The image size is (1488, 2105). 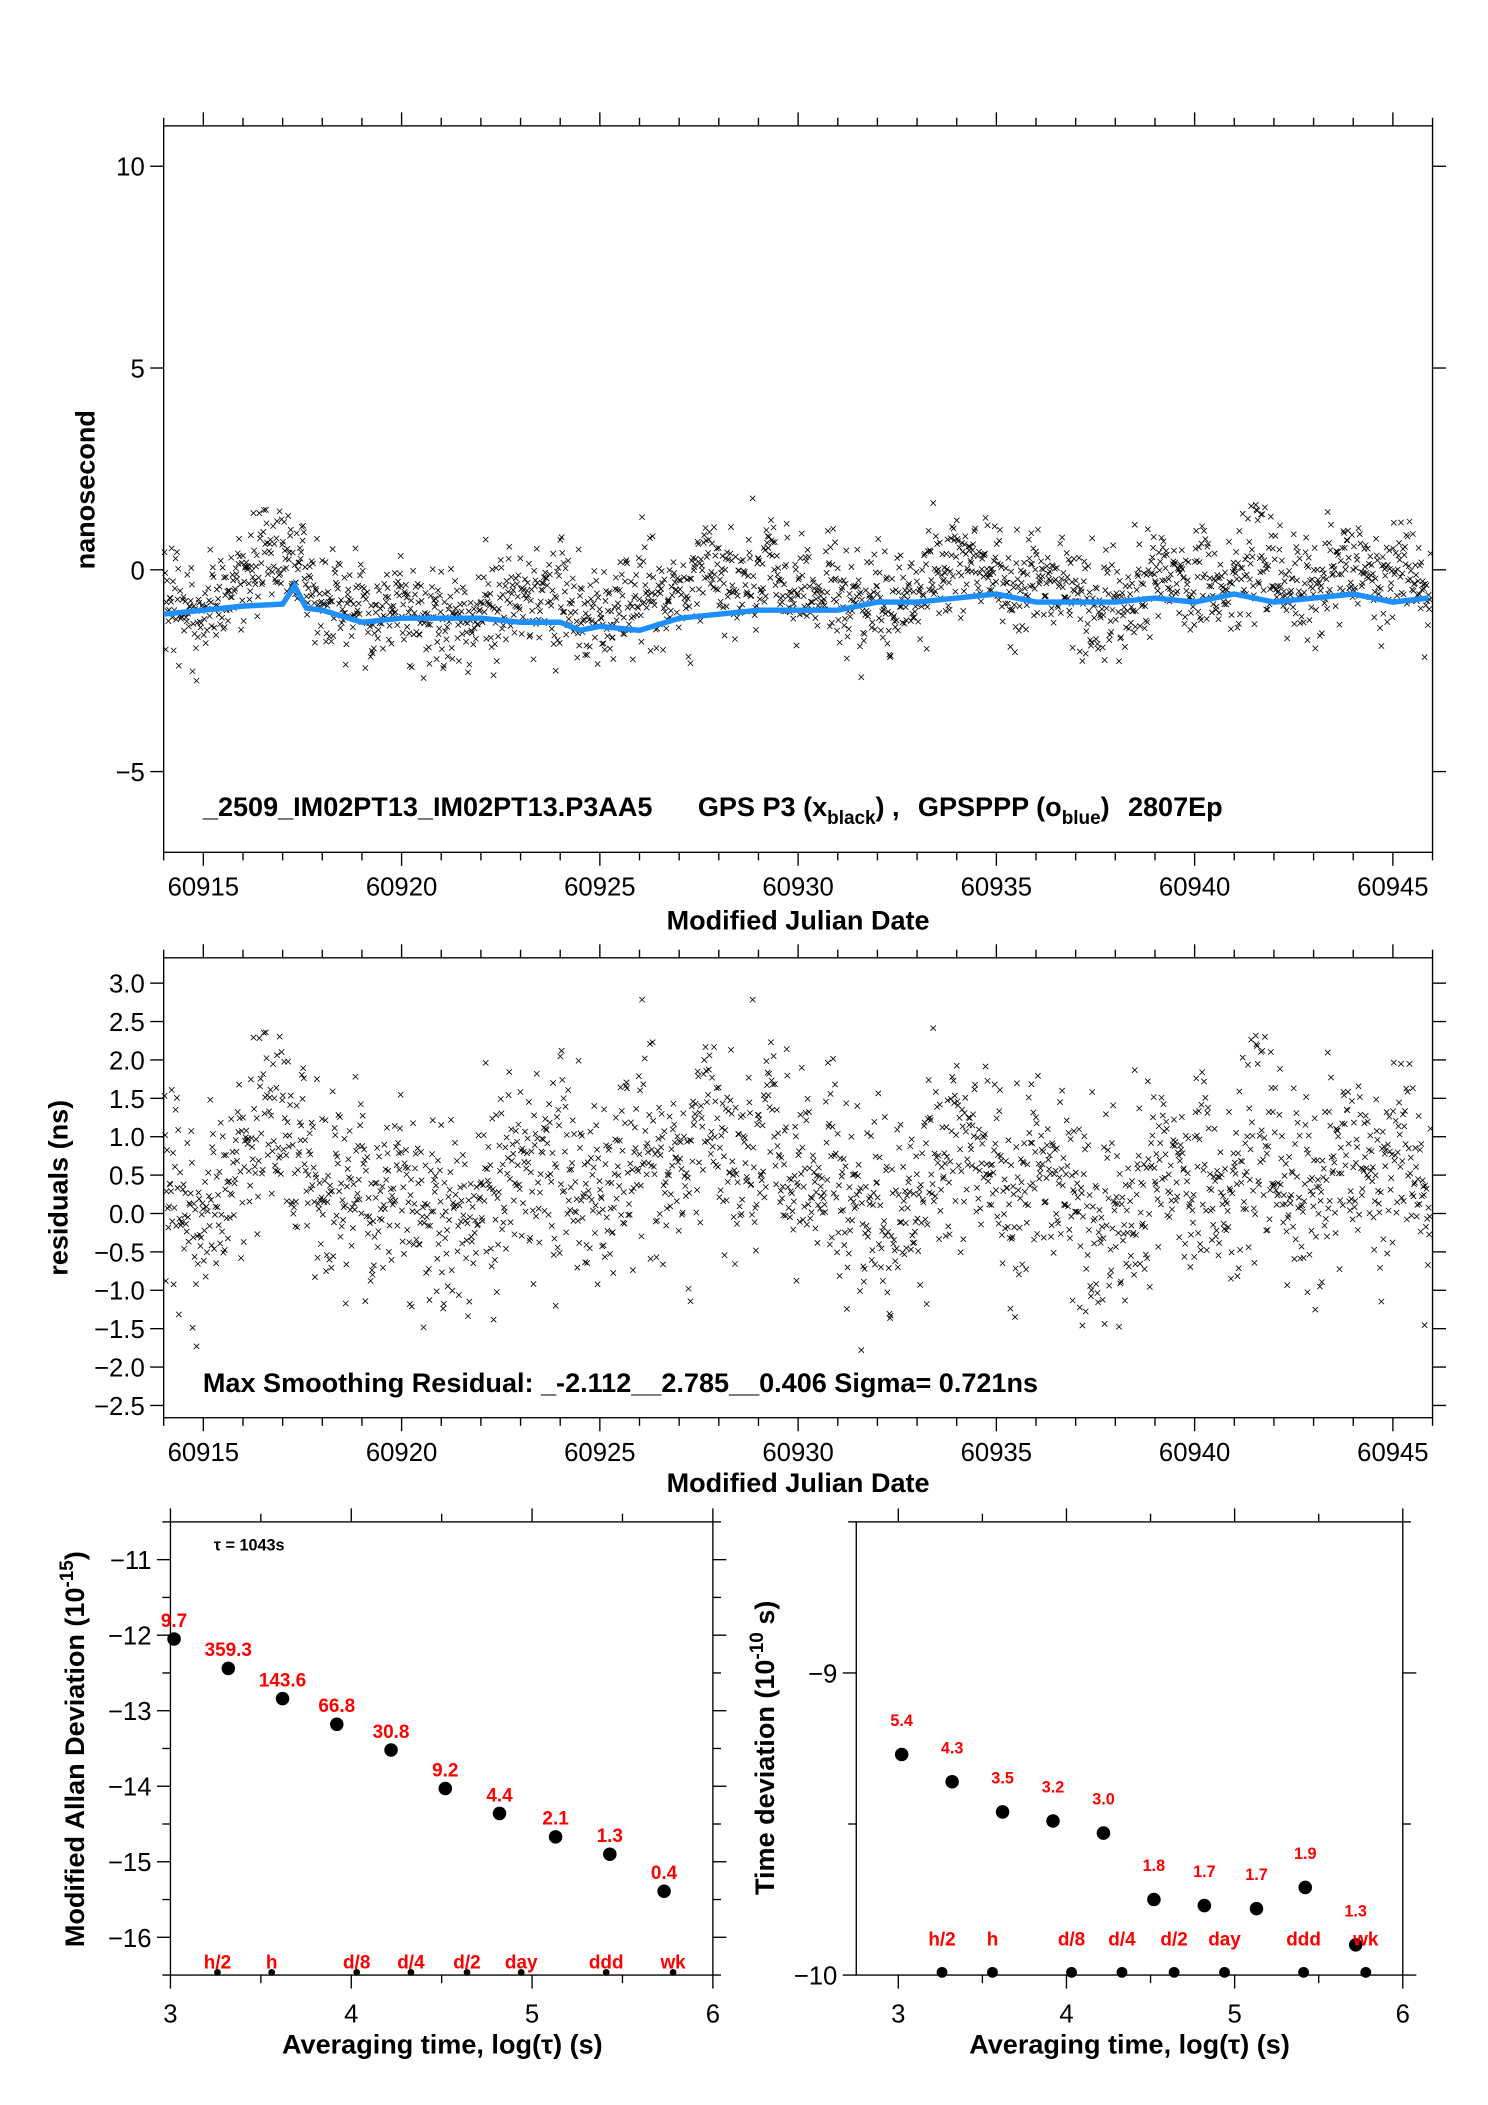 What do you see at coordinates (203, 1453) in the screenshot?
I see `x-tick-label: 60915` at bounding box center [203, 1453].